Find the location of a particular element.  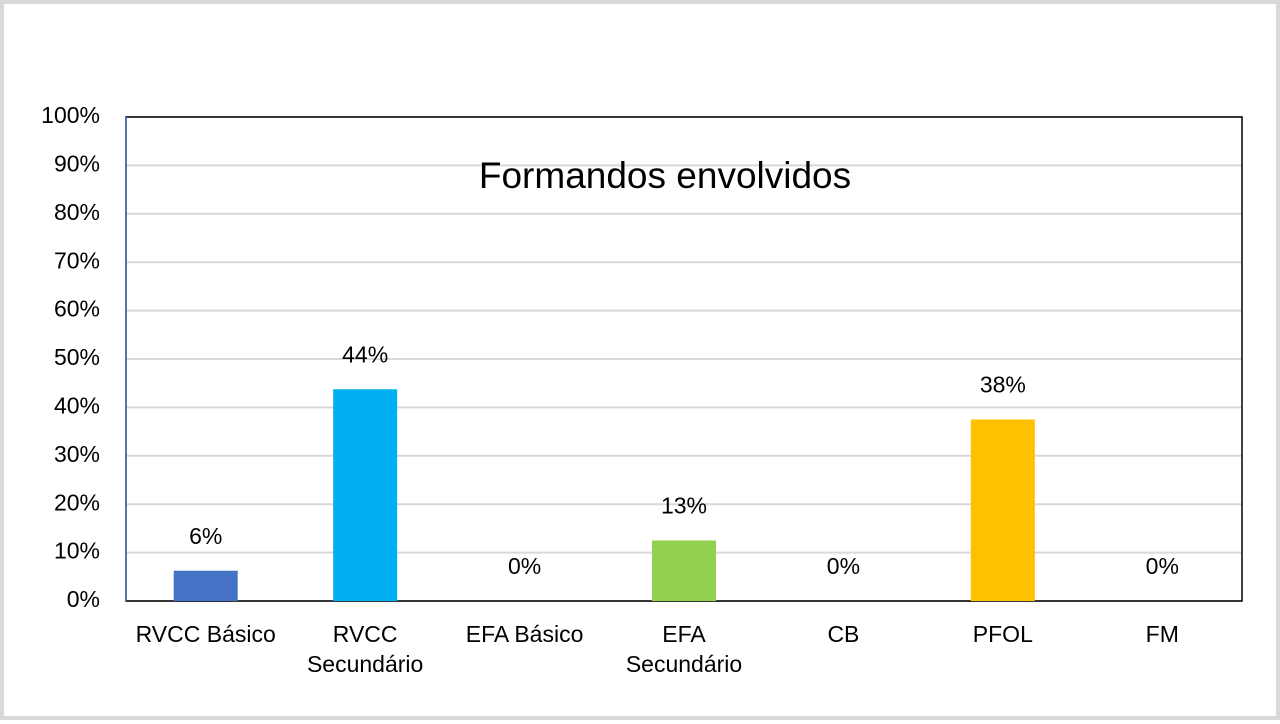

y-tick-label: 0% is located at coordinates (83, 599).